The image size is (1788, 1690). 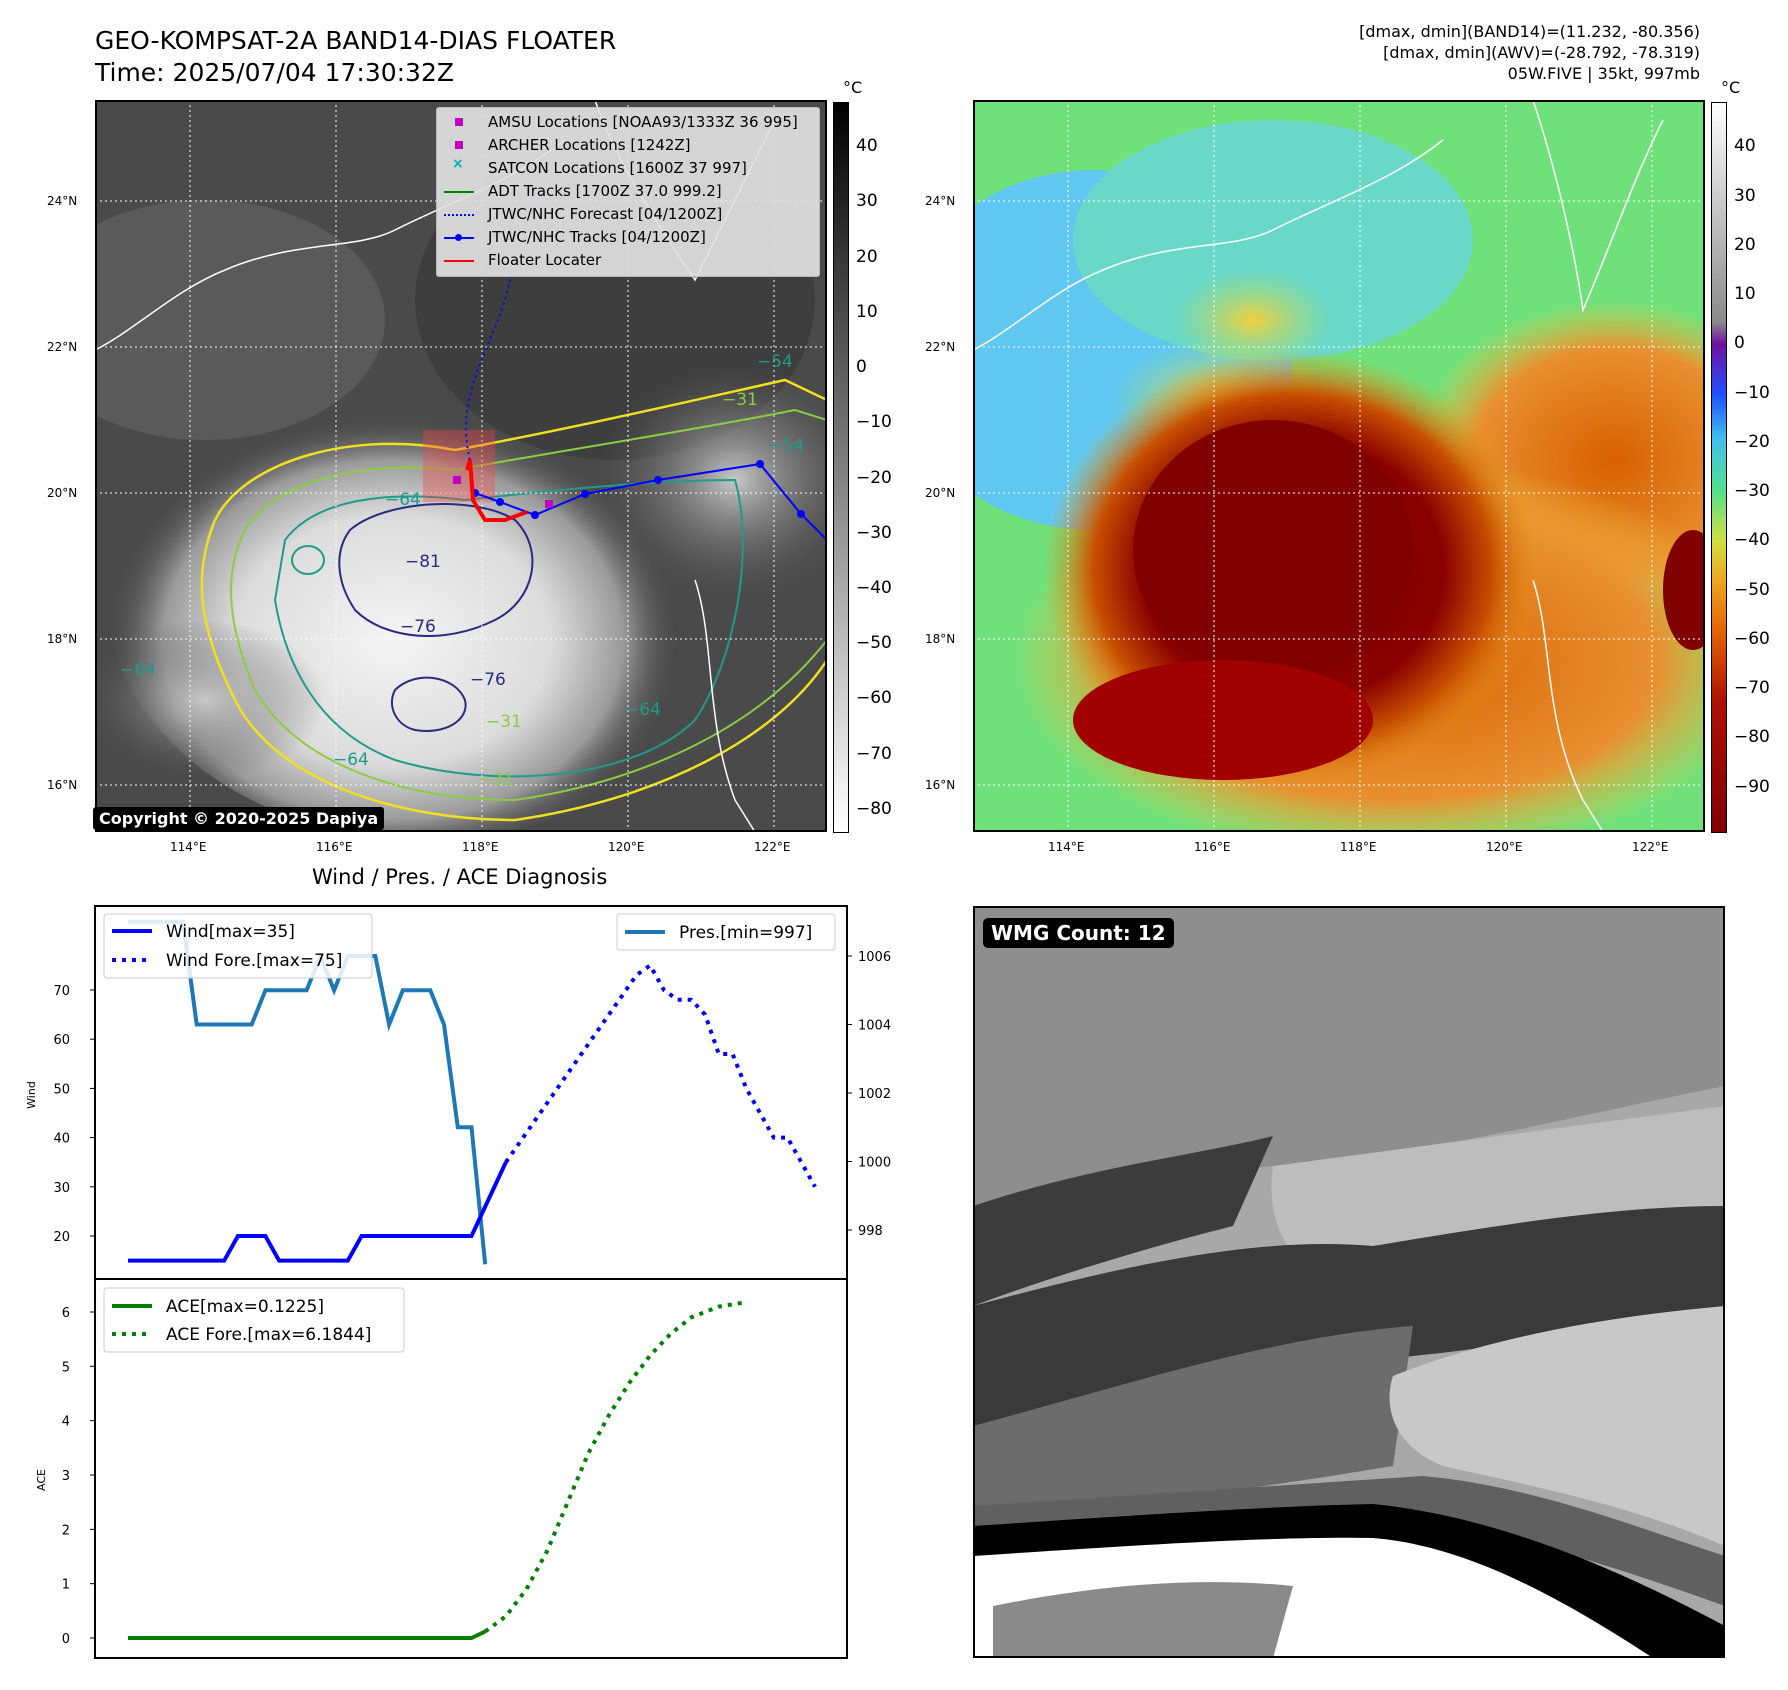 I want to click on wind-tick-label: 60, so click(x=61, y=1040).